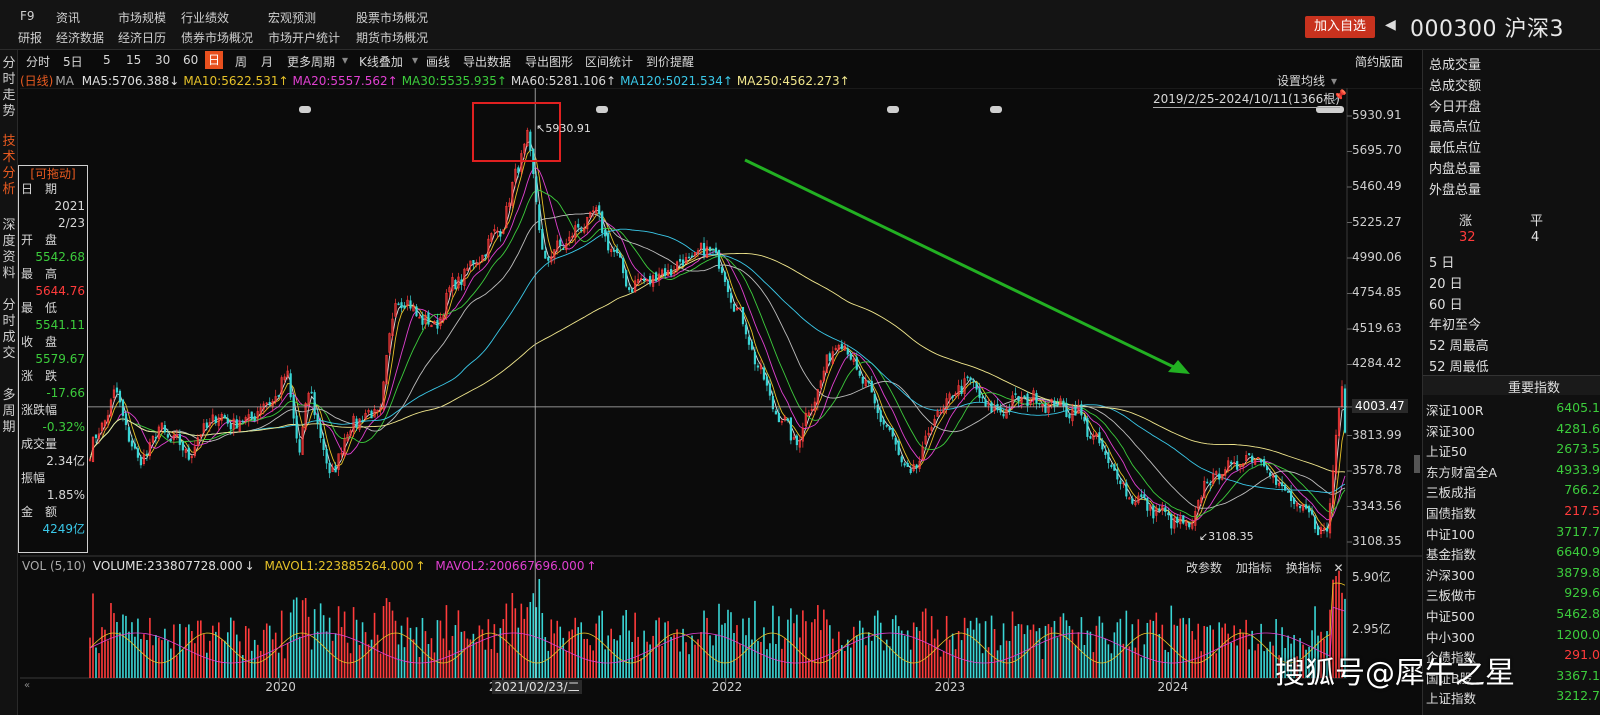 Image resolution: width=1600 pixels, height=715 pixels. Describe the element at coordinates (205, 18) in the screenshot. I see `menu-industry-performance: 行业绩效` at that location.